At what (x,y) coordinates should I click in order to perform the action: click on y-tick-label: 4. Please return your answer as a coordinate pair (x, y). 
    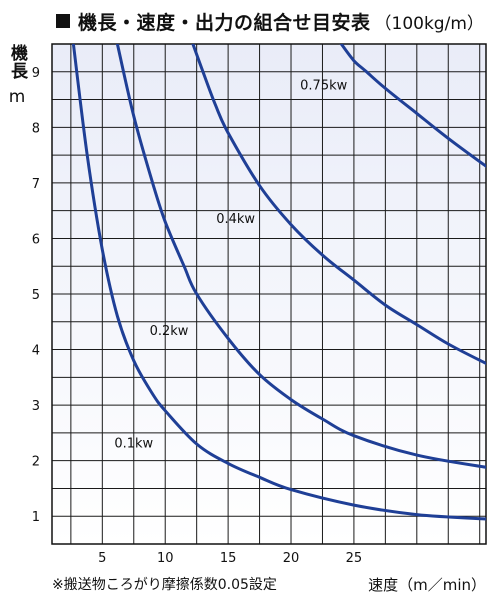
    Looking at the image, I should click on (36, 351).